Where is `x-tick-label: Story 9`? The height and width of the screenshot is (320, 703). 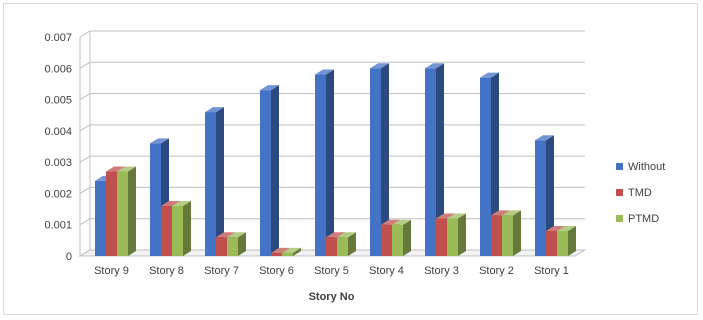
x-tick-label: Story 9 is located at coordinates (111, 271).